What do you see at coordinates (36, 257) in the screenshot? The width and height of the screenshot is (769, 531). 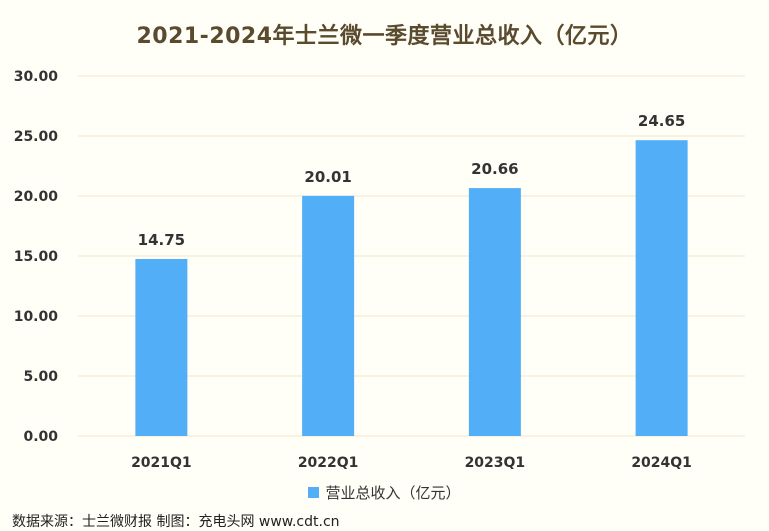 I see `y-tick-label: 15.00` at bounding box center [36, 257].